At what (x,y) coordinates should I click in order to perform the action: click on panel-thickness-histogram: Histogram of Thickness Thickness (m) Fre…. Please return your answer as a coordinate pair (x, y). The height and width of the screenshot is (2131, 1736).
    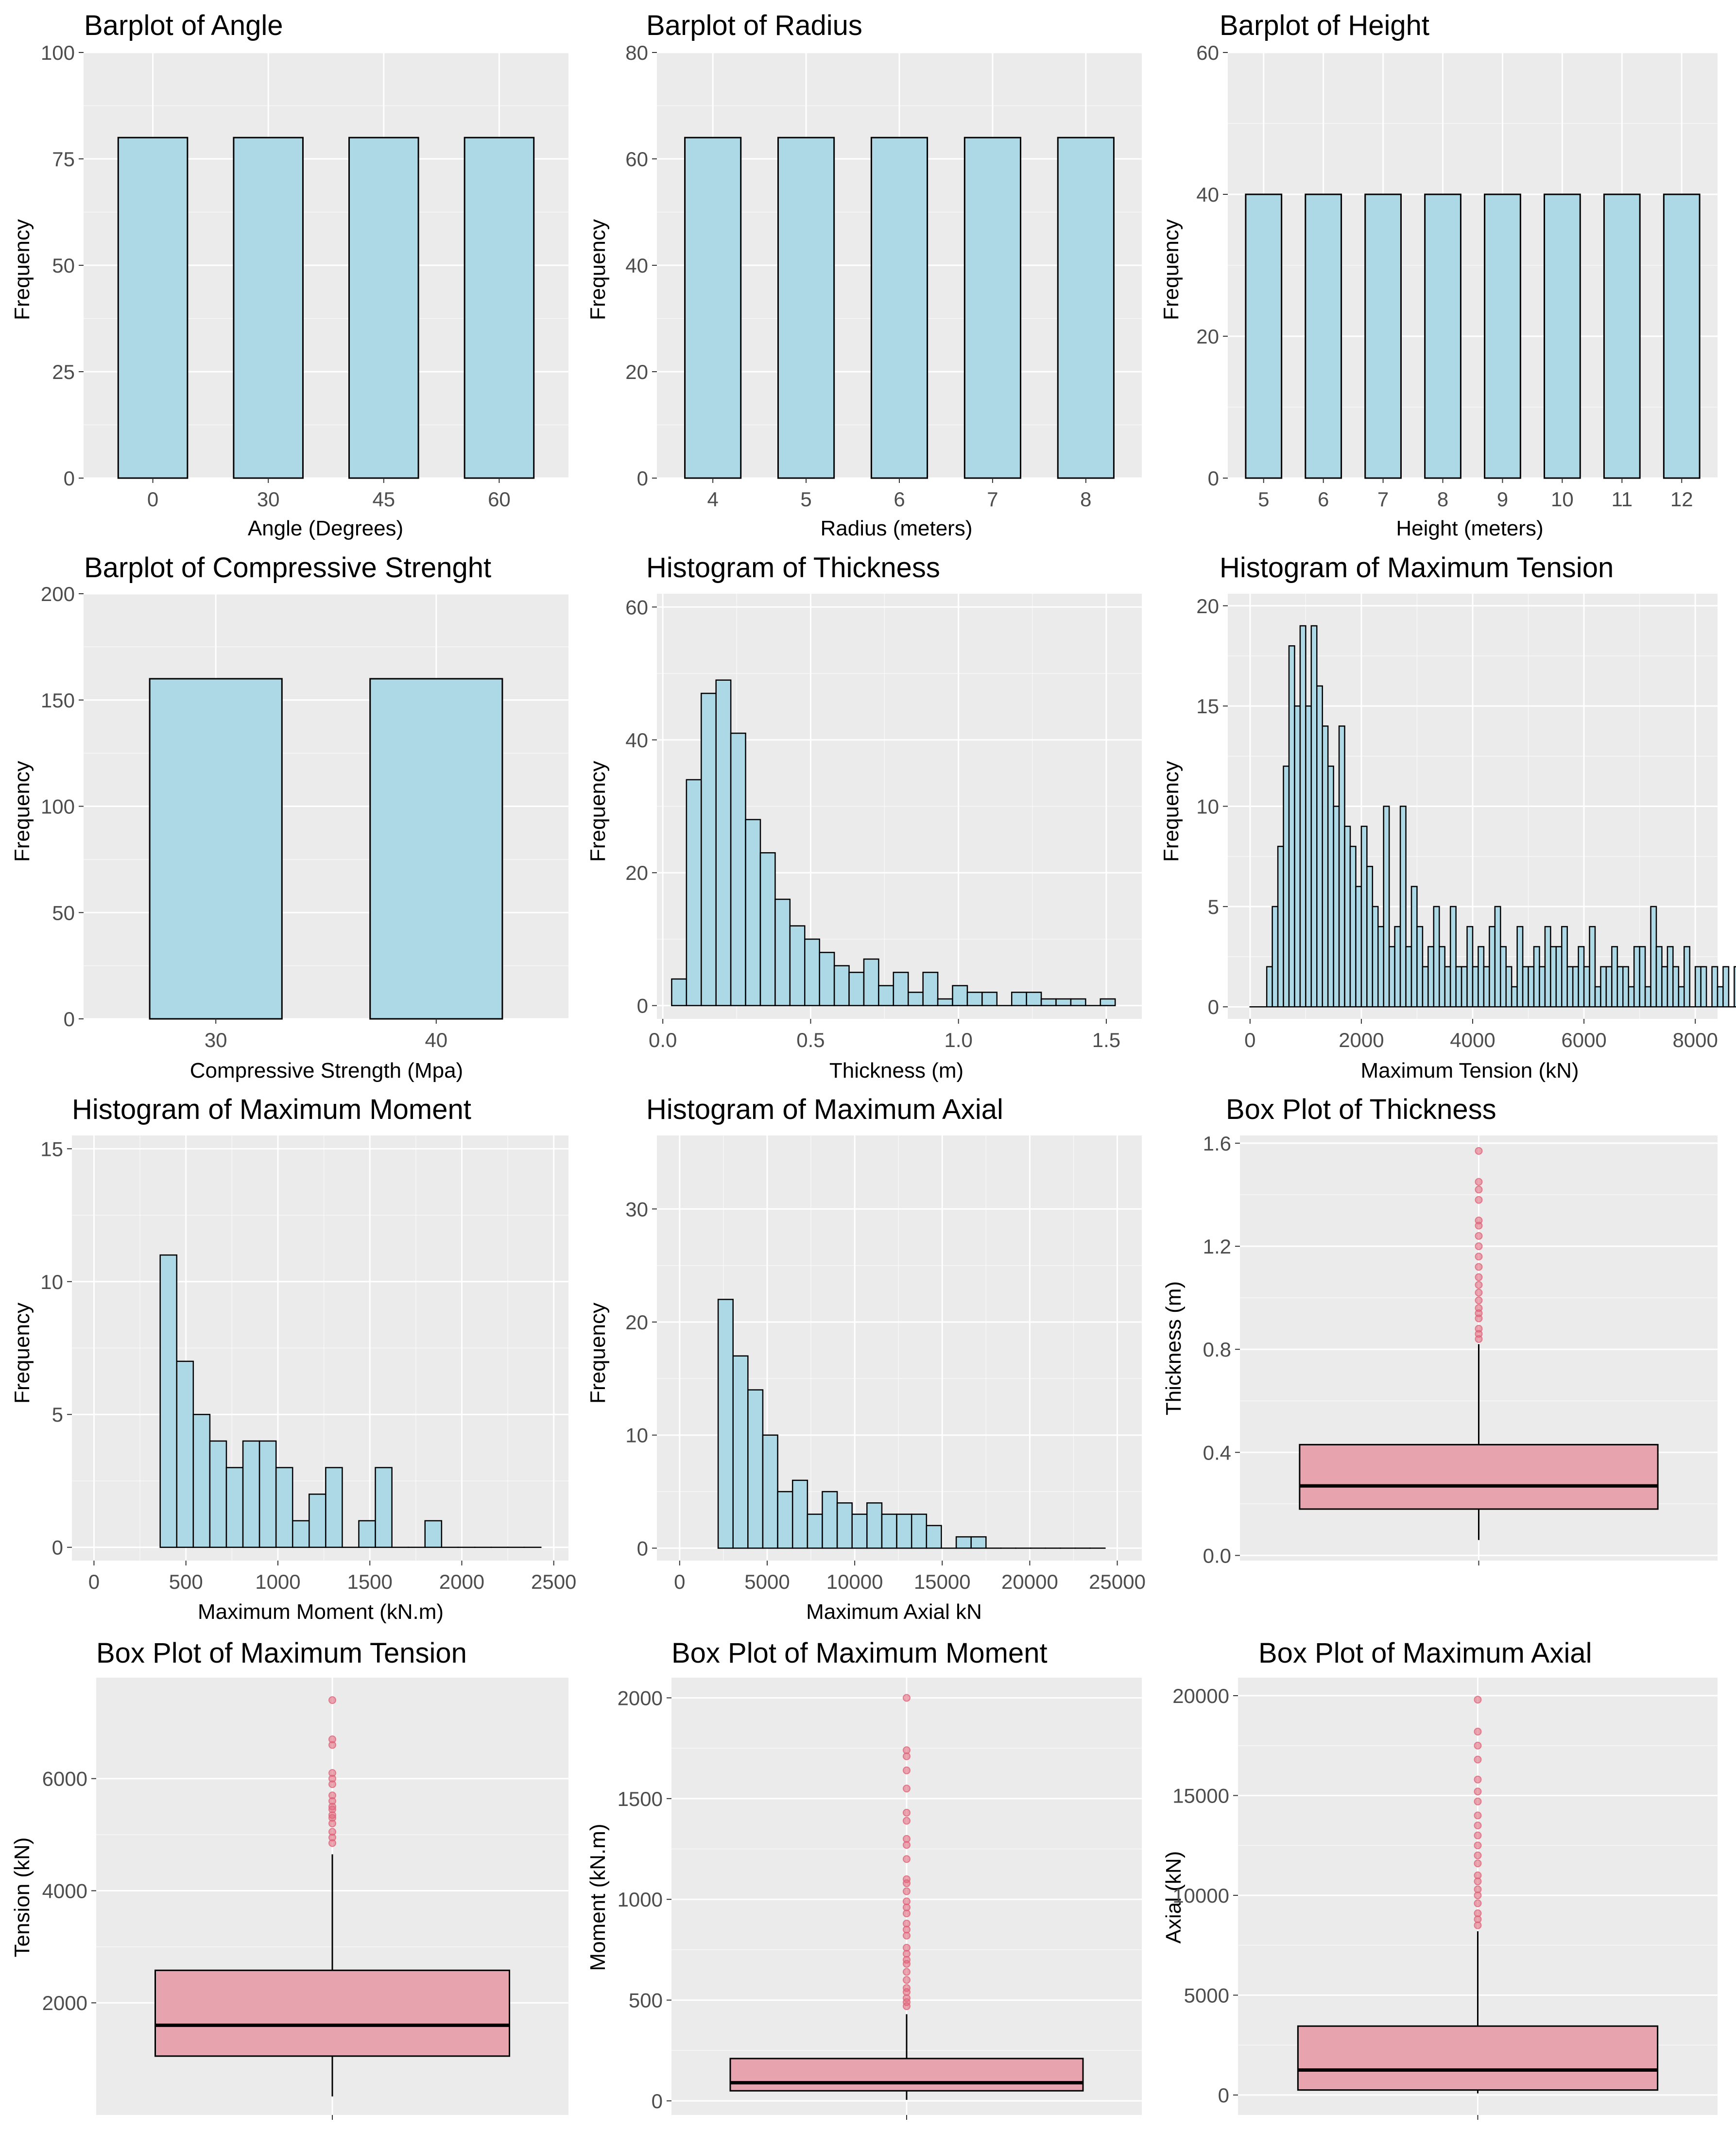
    Looking at the image, I should click on (774, 817).